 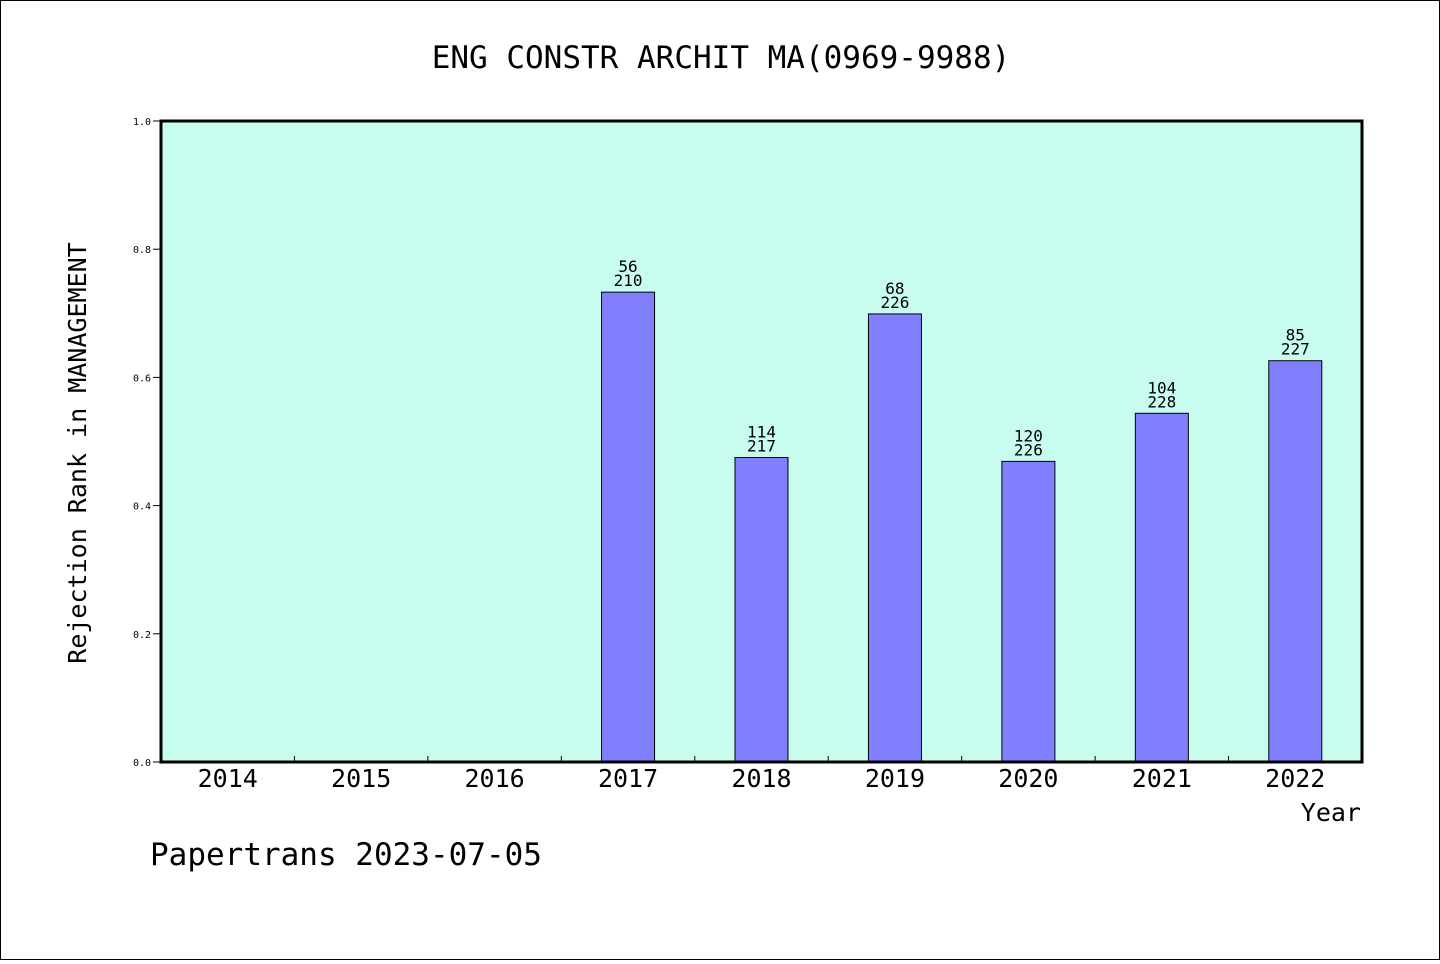 I want to click on x-axis-label: Year, so click(x=1331, y=812).